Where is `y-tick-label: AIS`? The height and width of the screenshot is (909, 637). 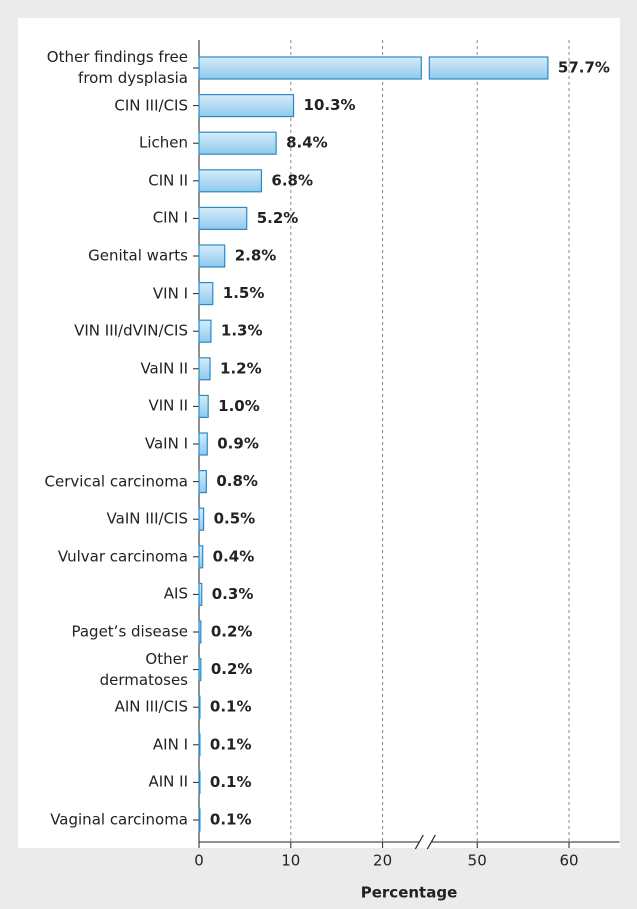 y-tick-label: AIS is located at coordinates (175, 593).